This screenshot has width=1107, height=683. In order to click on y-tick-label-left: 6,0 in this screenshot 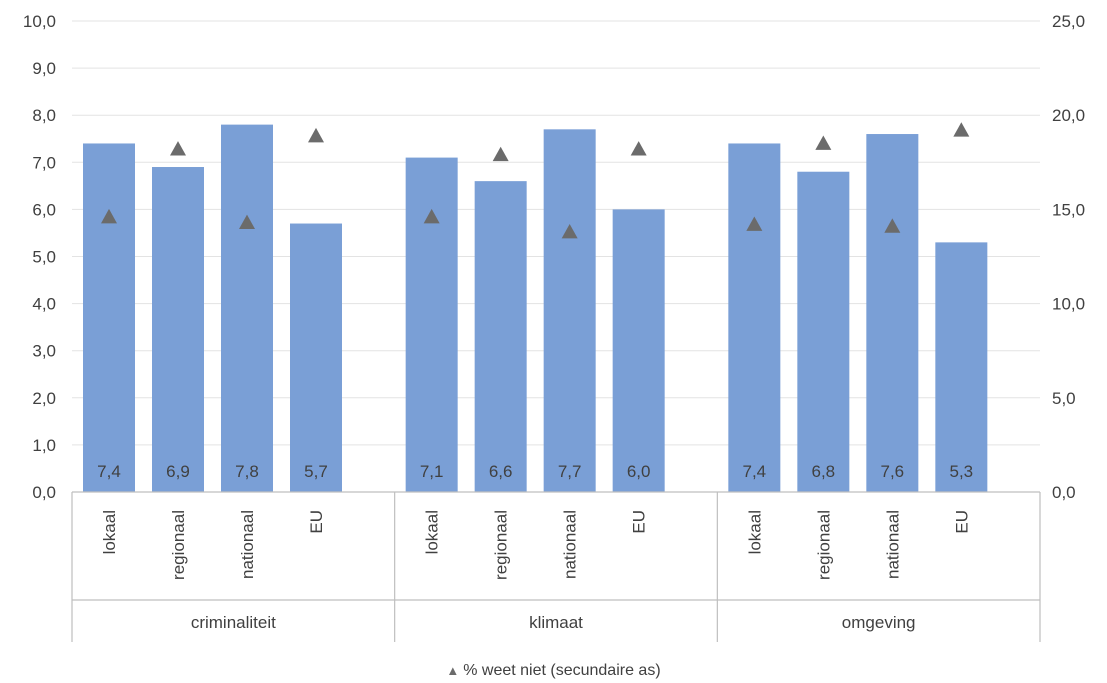, I will do `click(44, 209)`.